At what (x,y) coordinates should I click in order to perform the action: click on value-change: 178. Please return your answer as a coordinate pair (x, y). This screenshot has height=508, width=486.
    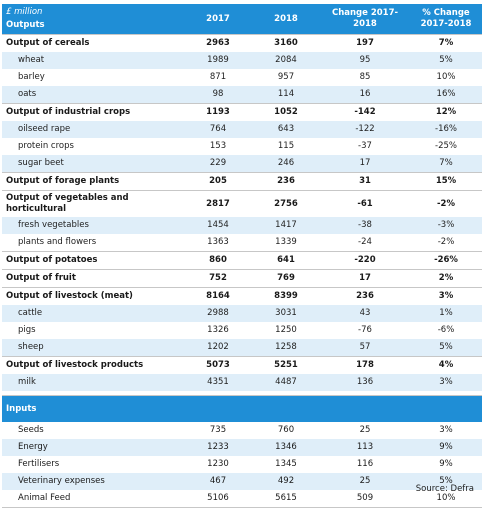
    Looking at the image, I should click on (365, 365).